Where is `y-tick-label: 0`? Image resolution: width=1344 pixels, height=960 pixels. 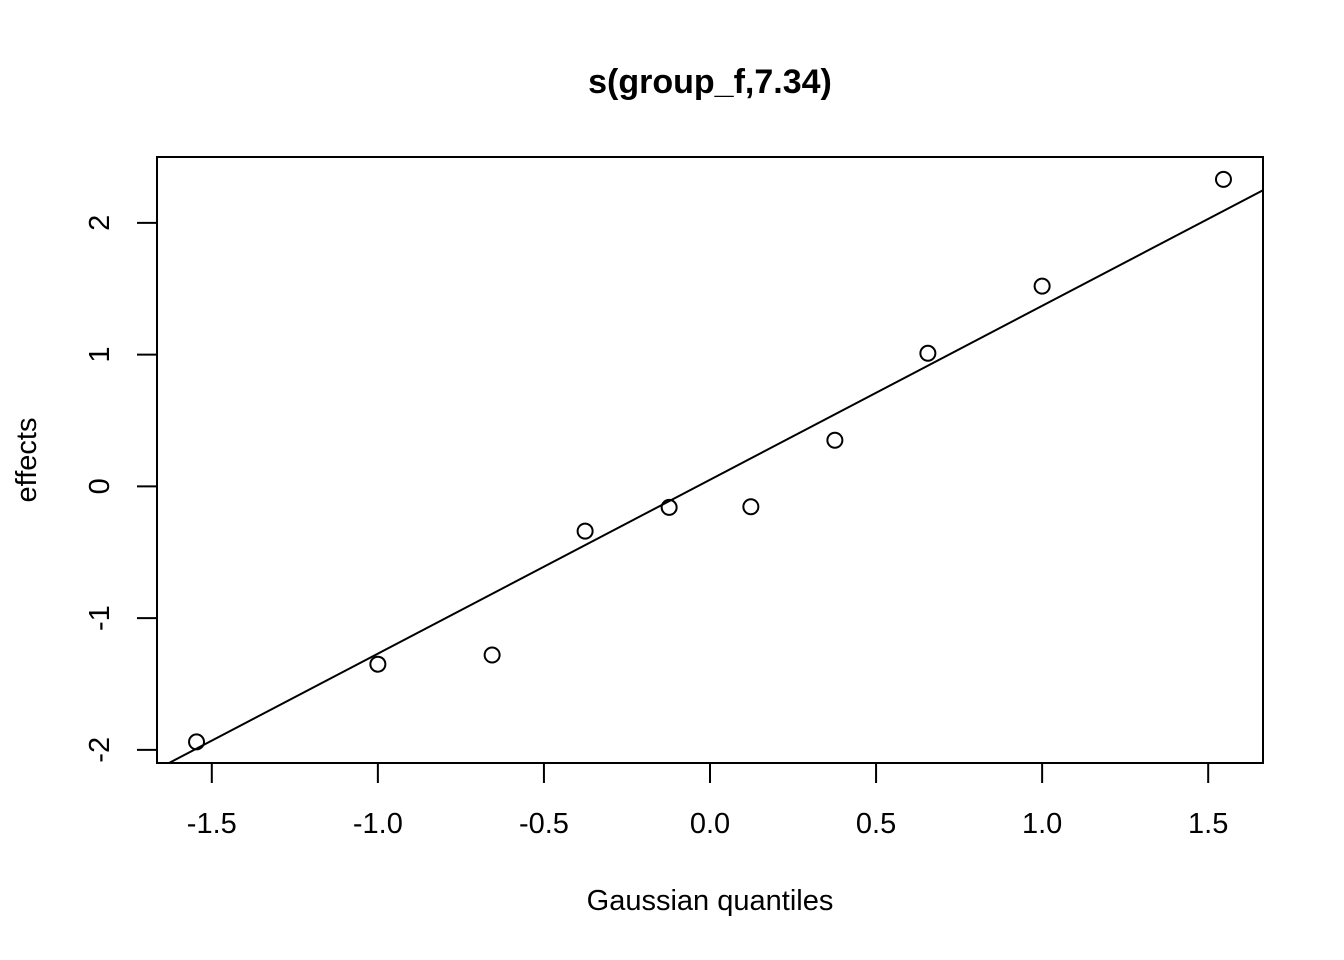
y-tick-label: 0 is located at coordinates (100, 486).